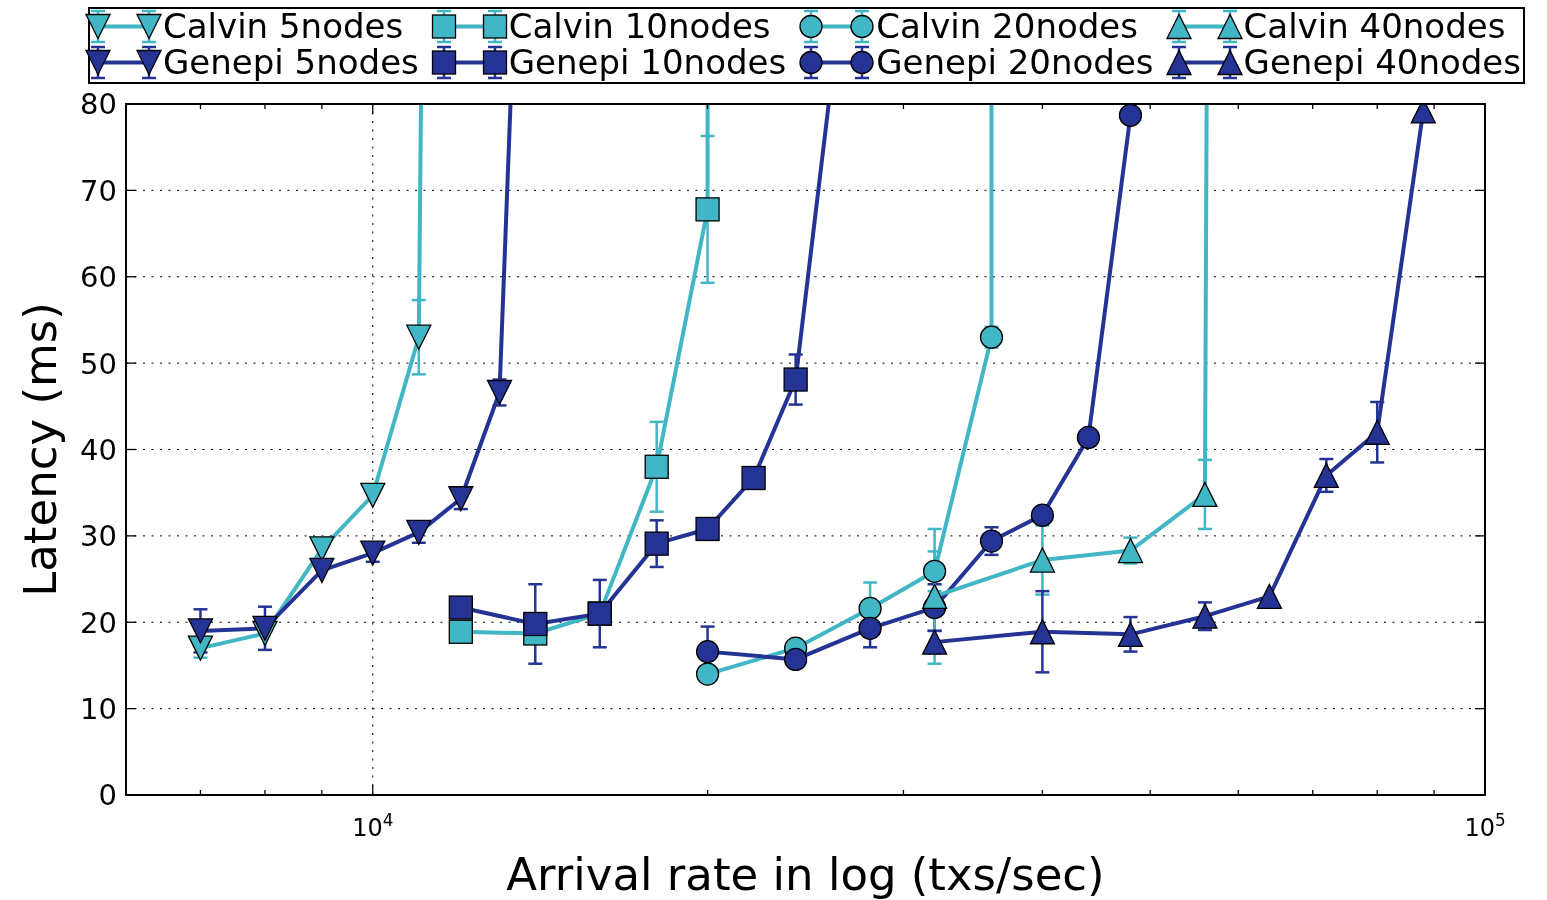 Image resolution: width=1547 pixels, height=900 pixels. What do you see at coordinates (805, 874) in the screenshot?
I see `x-axis-title: Arrival rate in log (txs/sec)` at bounding box center [805, 874].